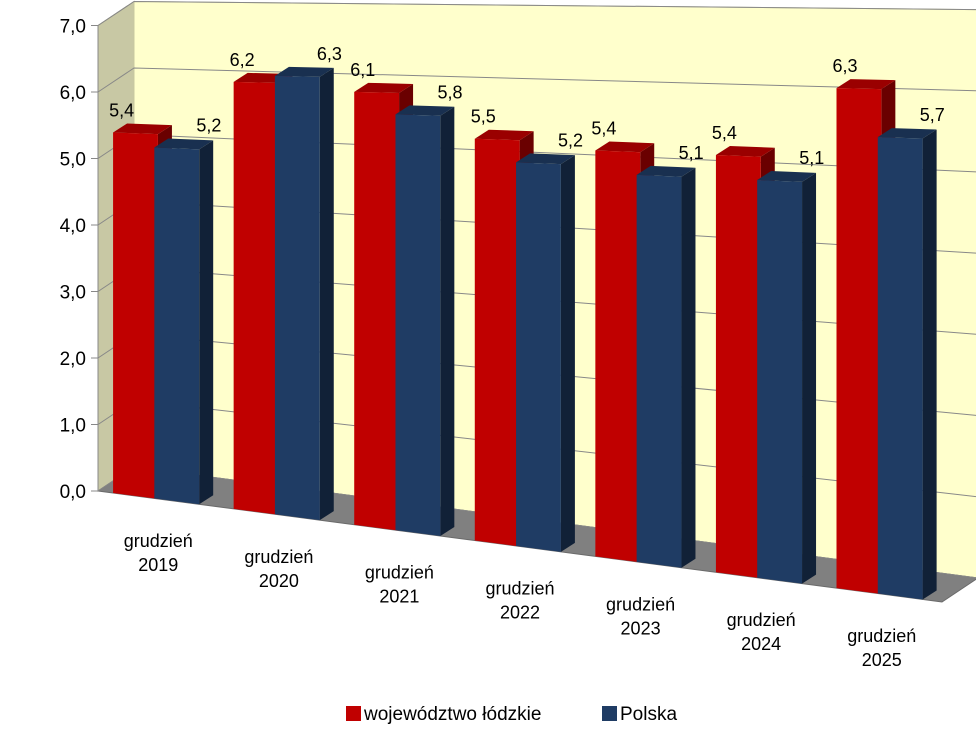  Describe the element at coordinates (73, 93) in the screenshot. I see `y-tick-label: 6,0` at that location.